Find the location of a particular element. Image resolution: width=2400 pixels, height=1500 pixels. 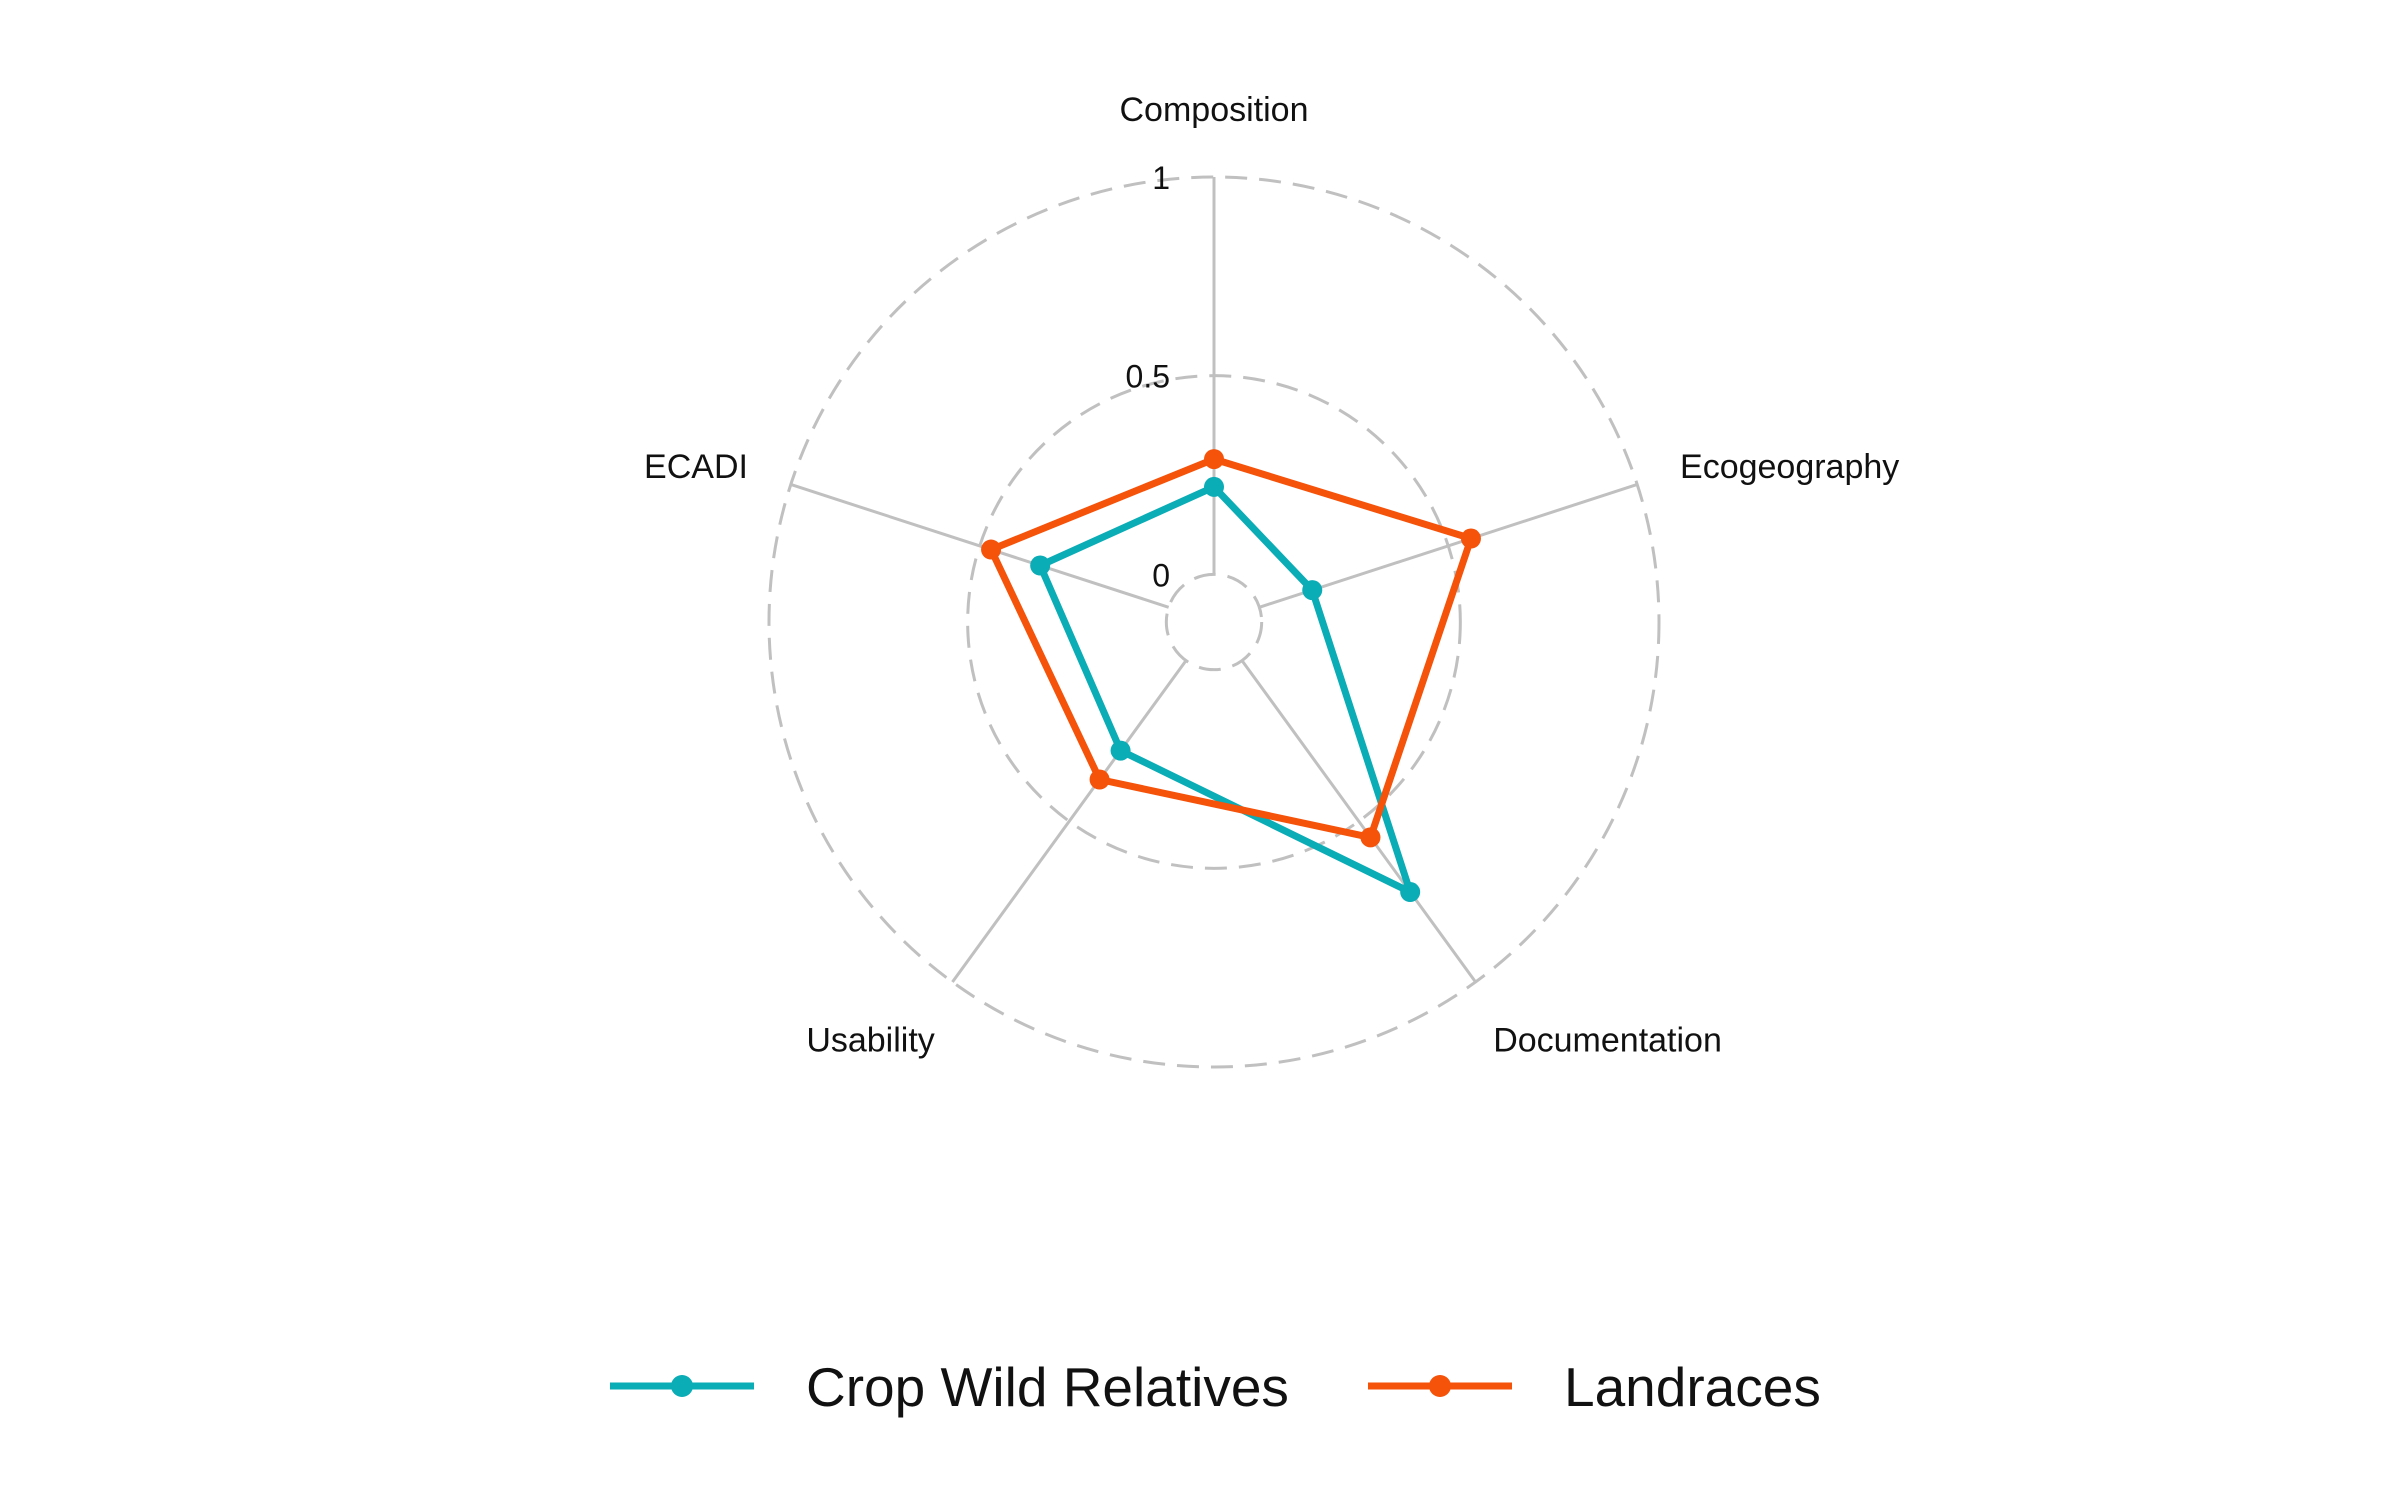

point-landraces-ecogeography is located at coordinates (1470, 538).